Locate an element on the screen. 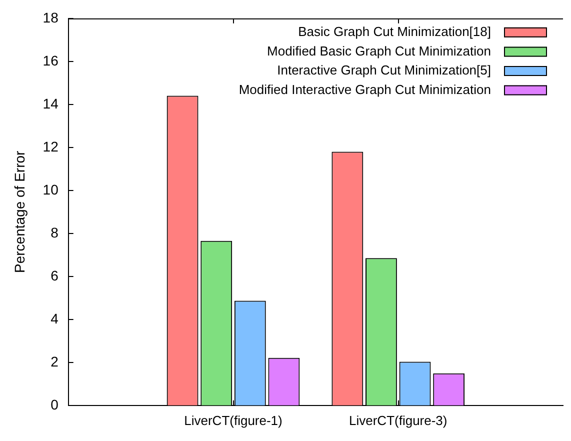 This screenshot has height=441, width=571. y-tick-label: 0 is located at coordinates (54, 404).